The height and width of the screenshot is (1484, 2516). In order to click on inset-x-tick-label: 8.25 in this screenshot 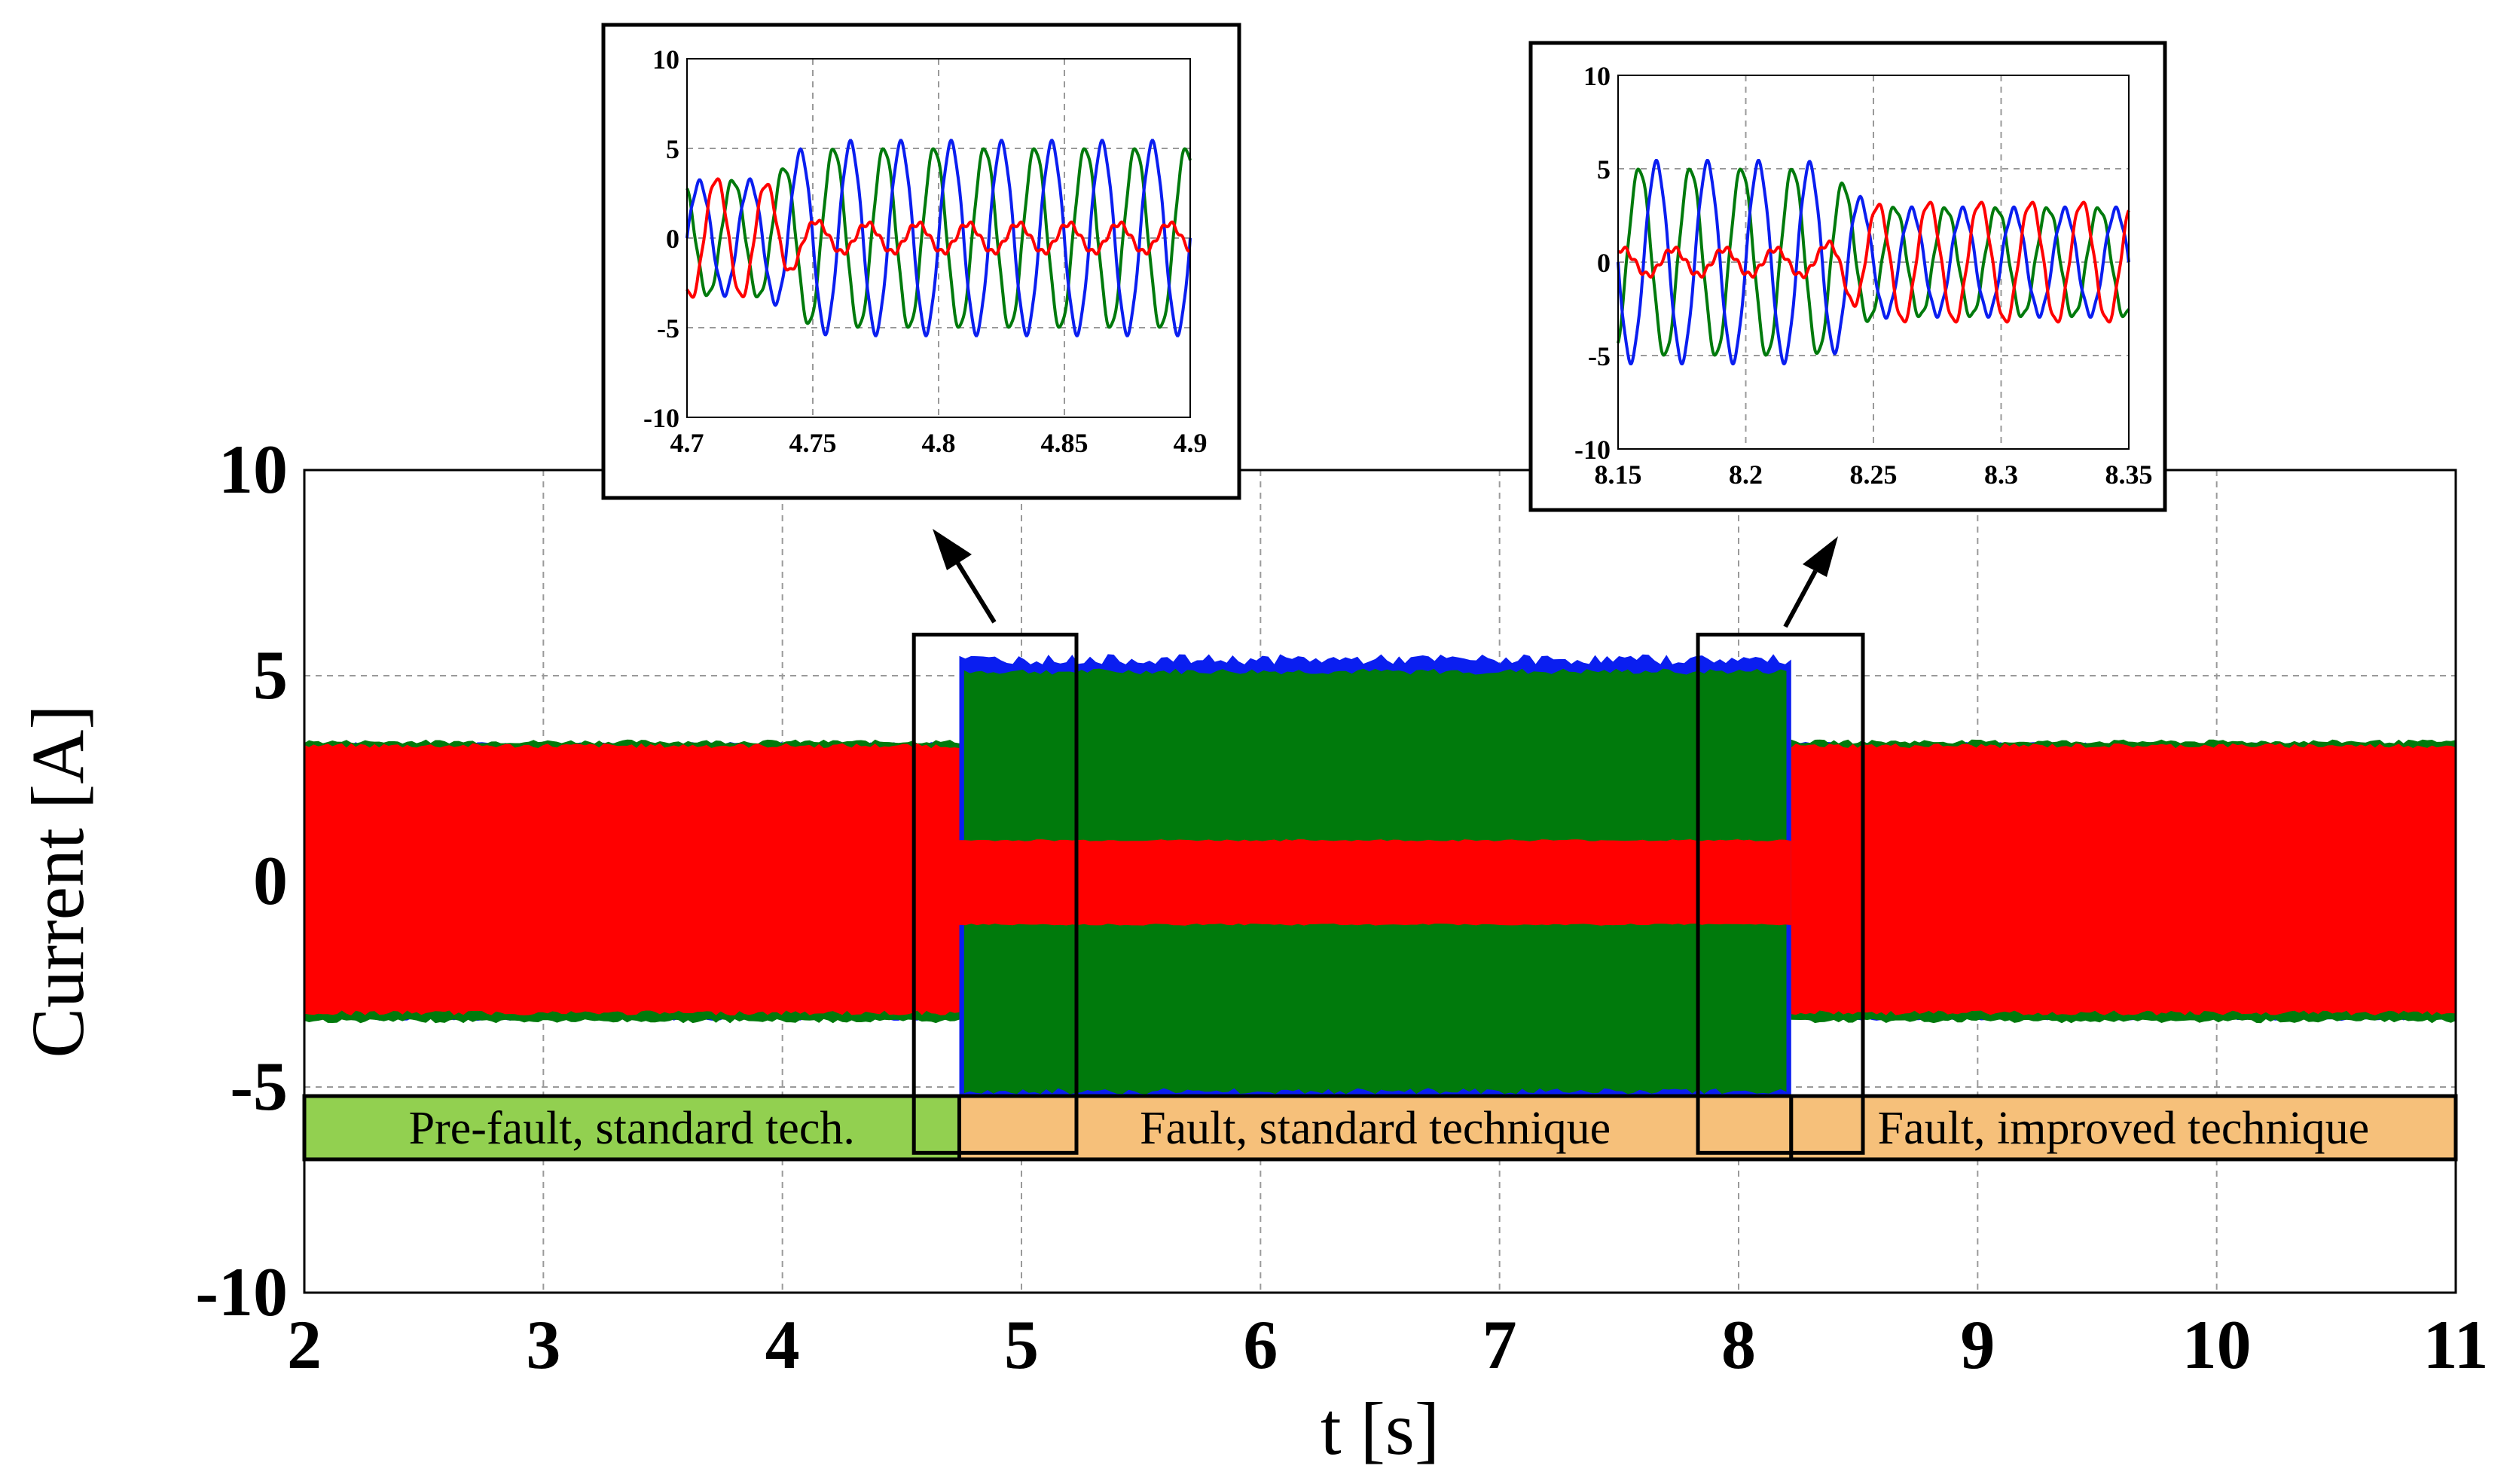, I will do `click(1874, 475)`.